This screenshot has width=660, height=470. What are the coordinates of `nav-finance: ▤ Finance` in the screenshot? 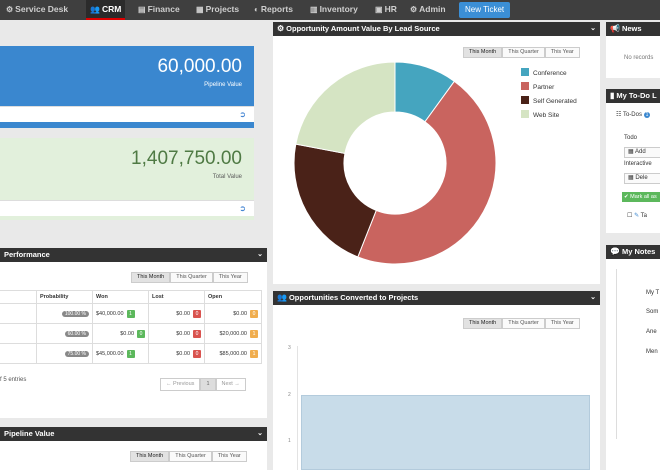 It's located at (159, 10).